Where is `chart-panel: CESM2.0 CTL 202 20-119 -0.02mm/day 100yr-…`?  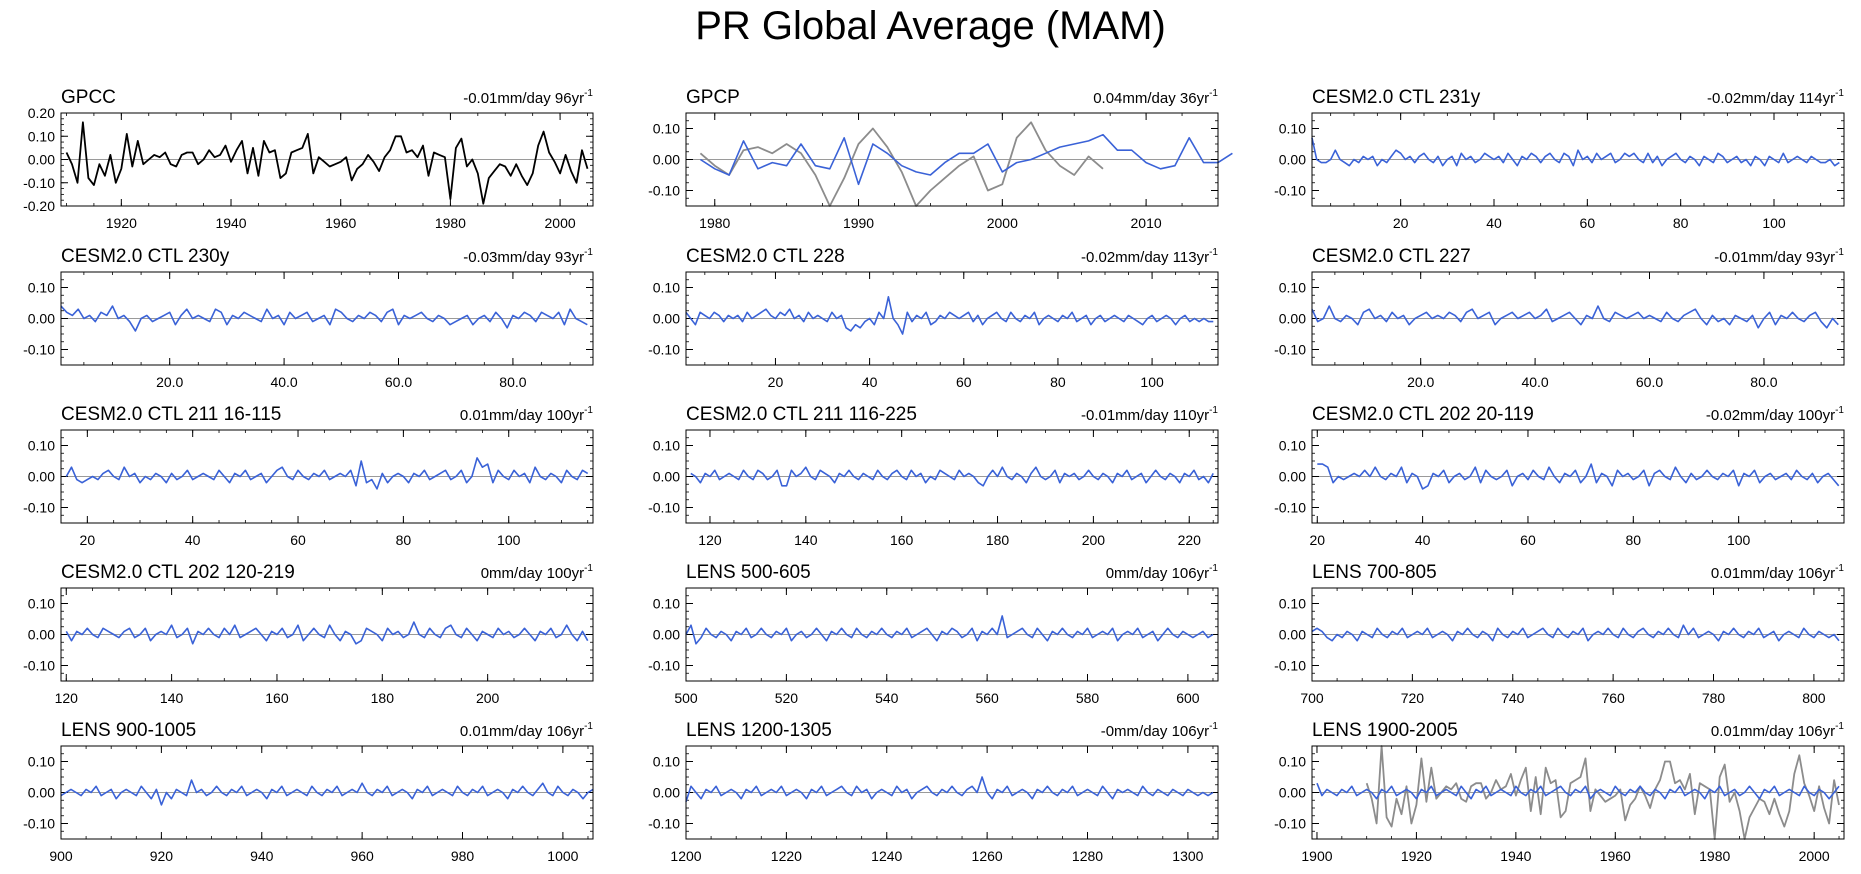
chart-panel: CESM2.0 CTL 202 20-119 -0.02mm/day 100yr-… is located at coordinates (1559, 476).